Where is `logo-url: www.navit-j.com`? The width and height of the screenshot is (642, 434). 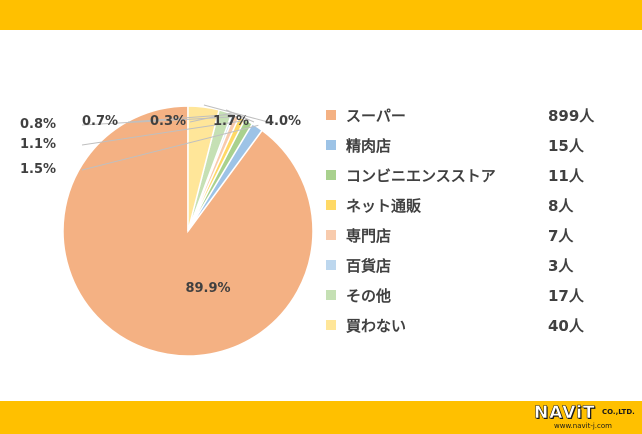 logo-url: www.navit-j.com is located at coordinates (583, 426).